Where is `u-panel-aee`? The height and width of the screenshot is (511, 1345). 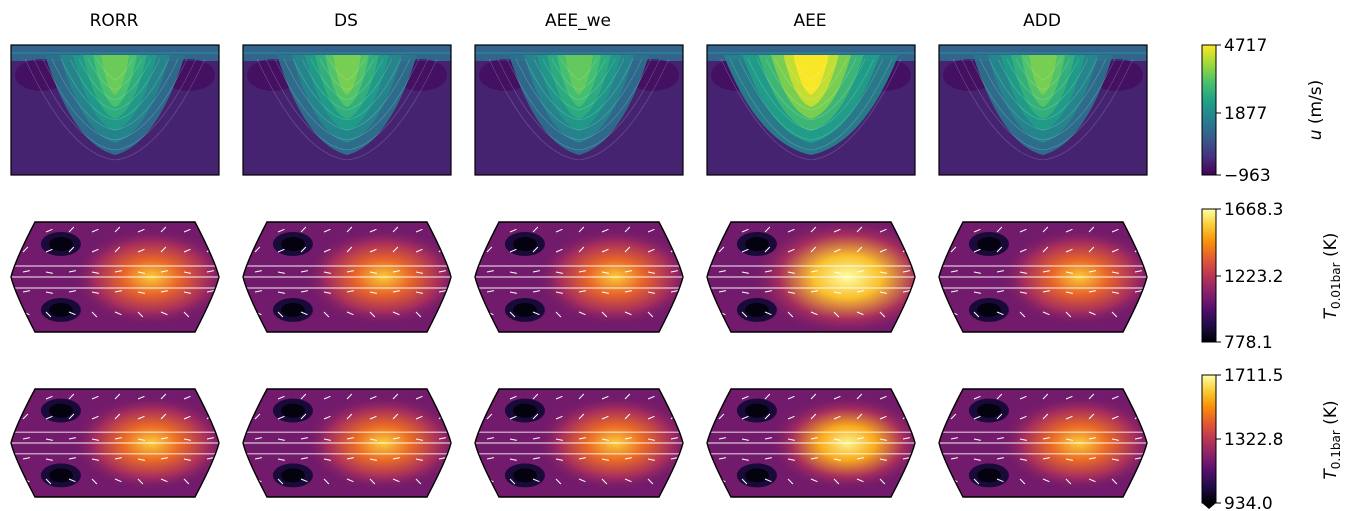
u-panel-aee is located at coordinates (811, 110).